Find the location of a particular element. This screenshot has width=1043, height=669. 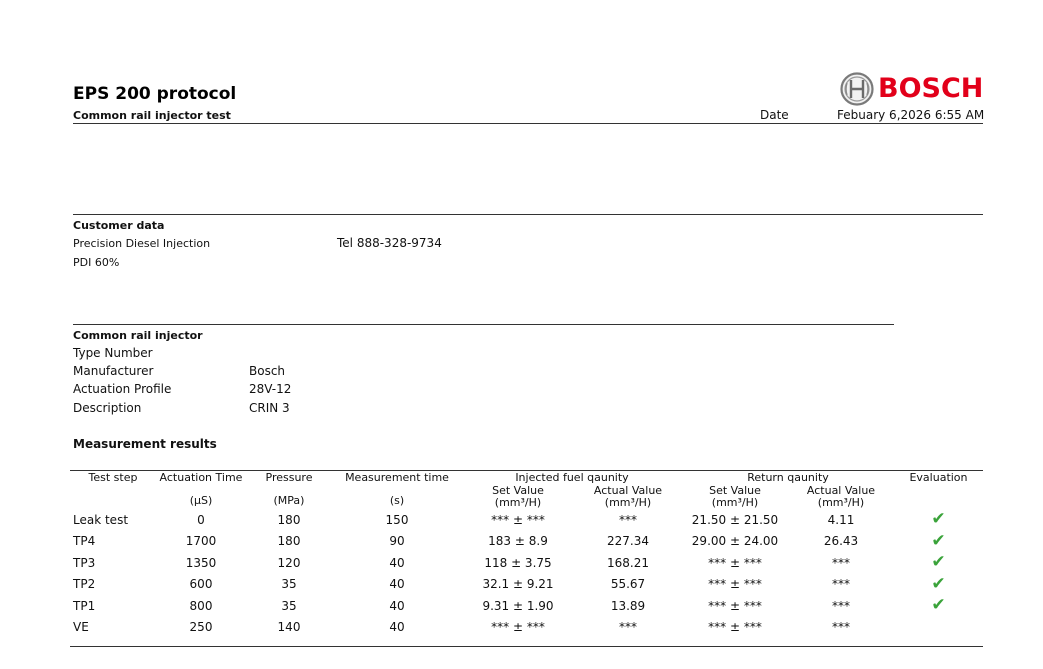

cell-ret-set: 29.00 ± 24.00 is located at coordinates (735, 541).